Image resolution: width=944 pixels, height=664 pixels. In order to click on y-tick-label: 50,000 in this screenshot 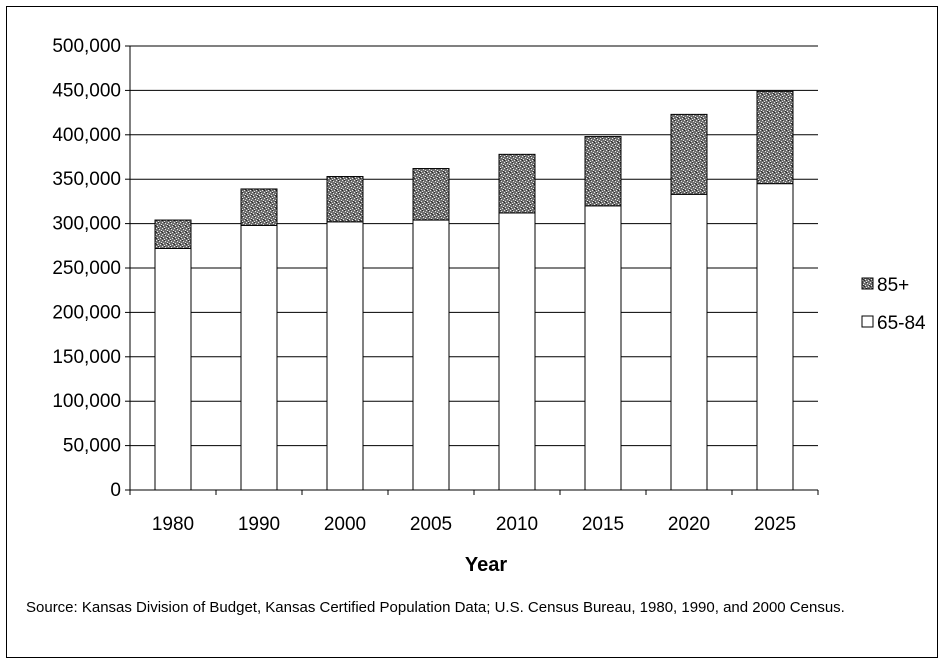, I will do `click(92, 446)`.